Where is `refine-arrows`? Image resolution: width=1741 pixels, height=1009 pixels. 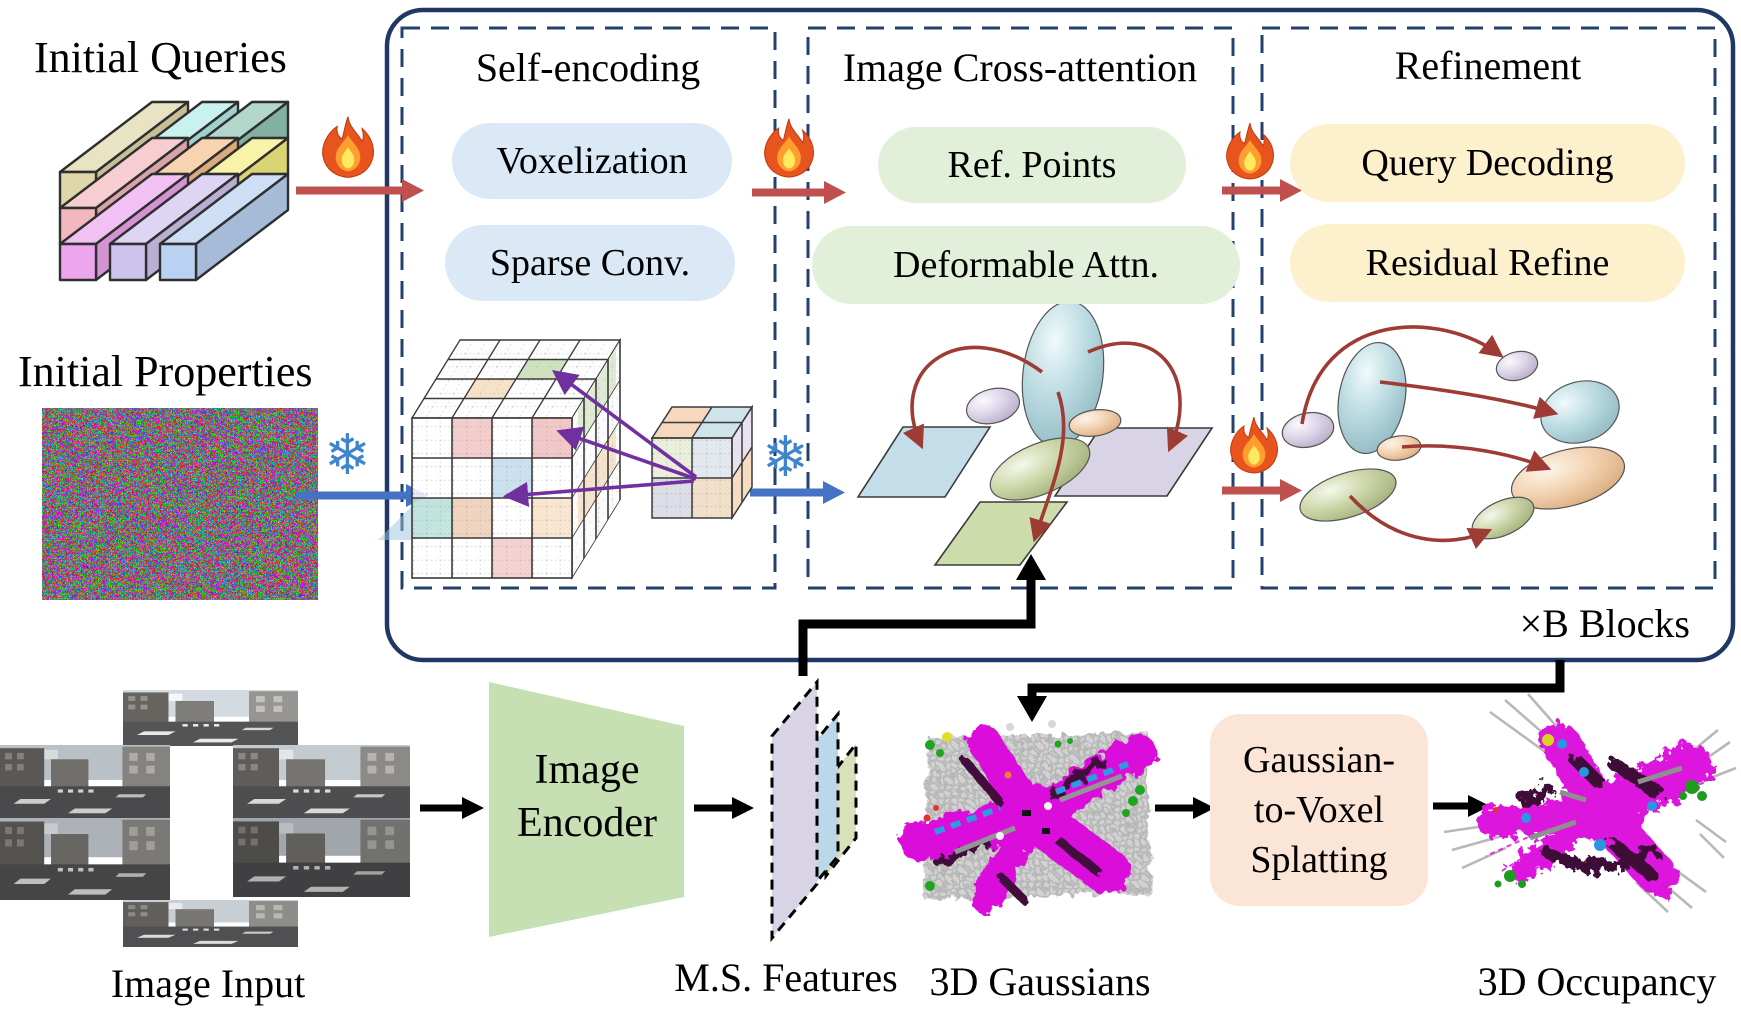
refine-arrows is located at coordinates (1429, 437).